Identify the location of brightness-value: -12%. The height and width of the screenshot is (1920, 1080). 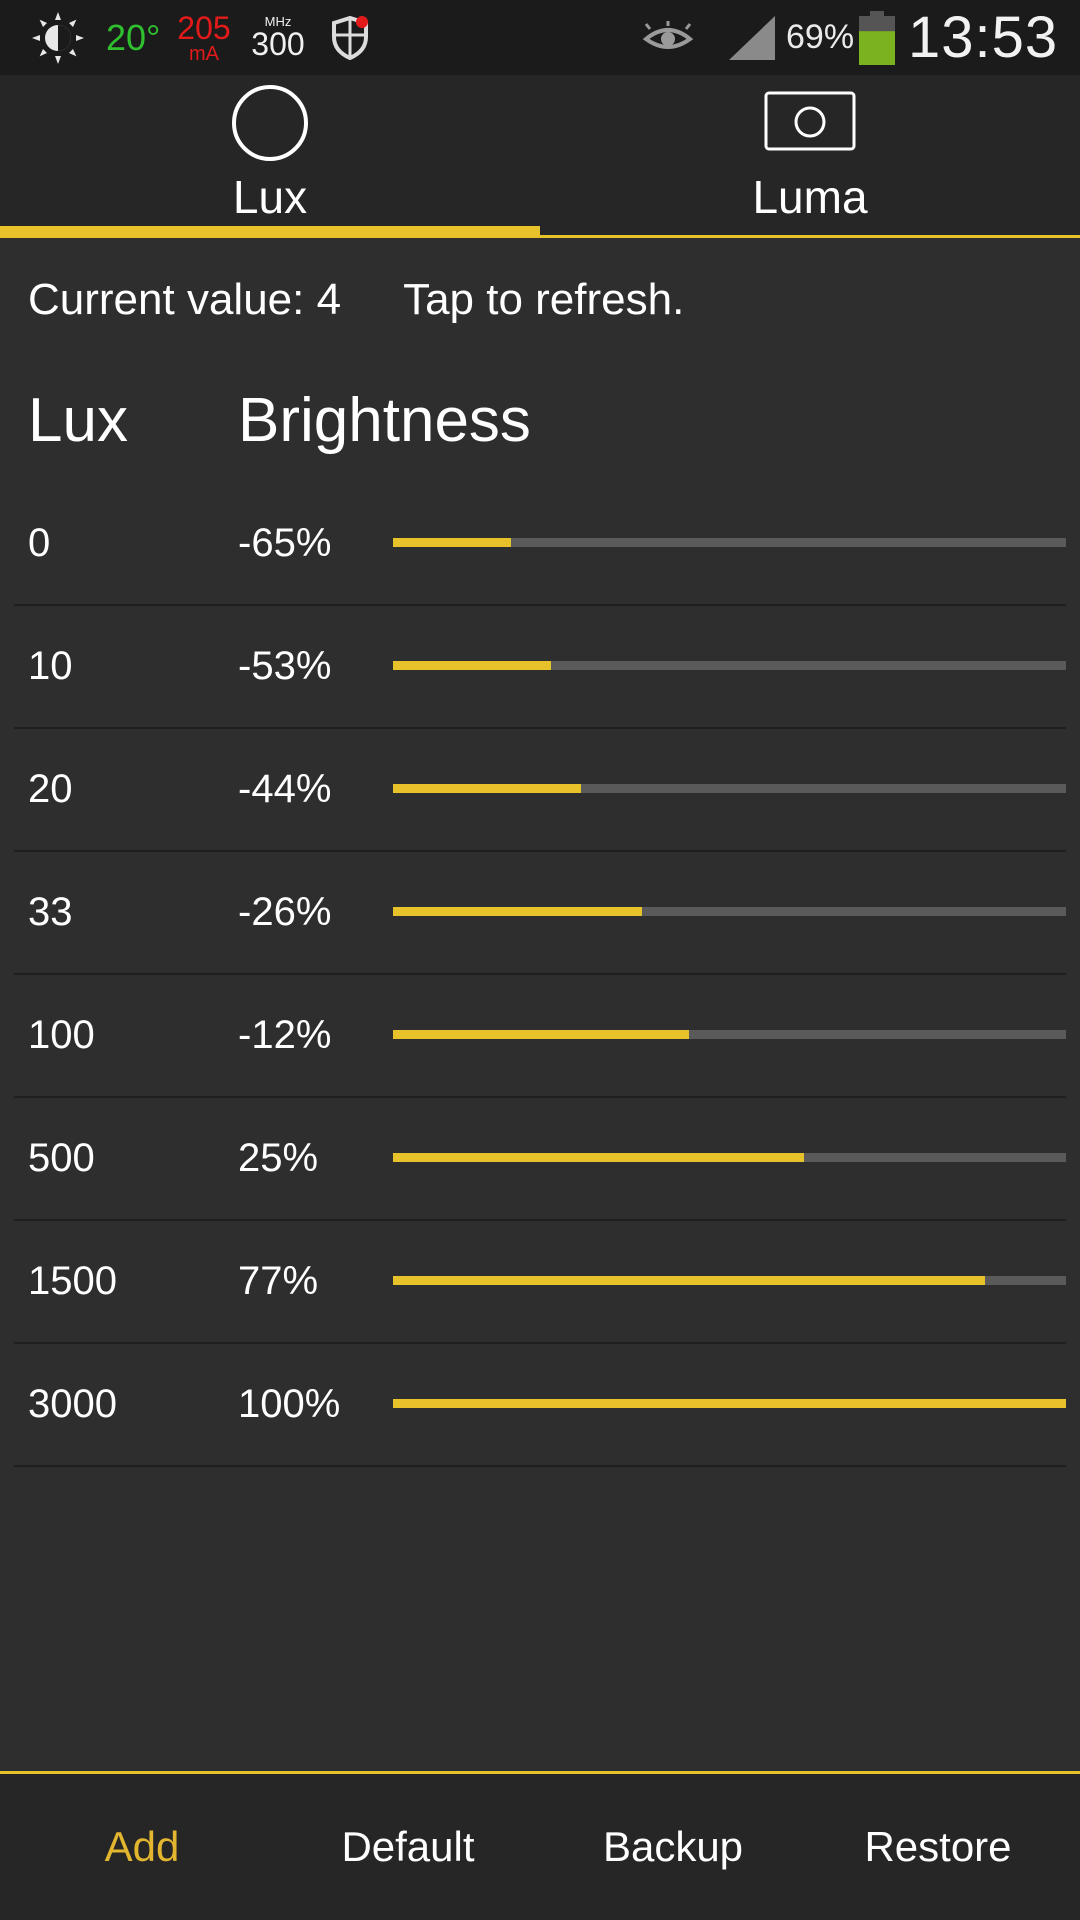
(285, 1035).